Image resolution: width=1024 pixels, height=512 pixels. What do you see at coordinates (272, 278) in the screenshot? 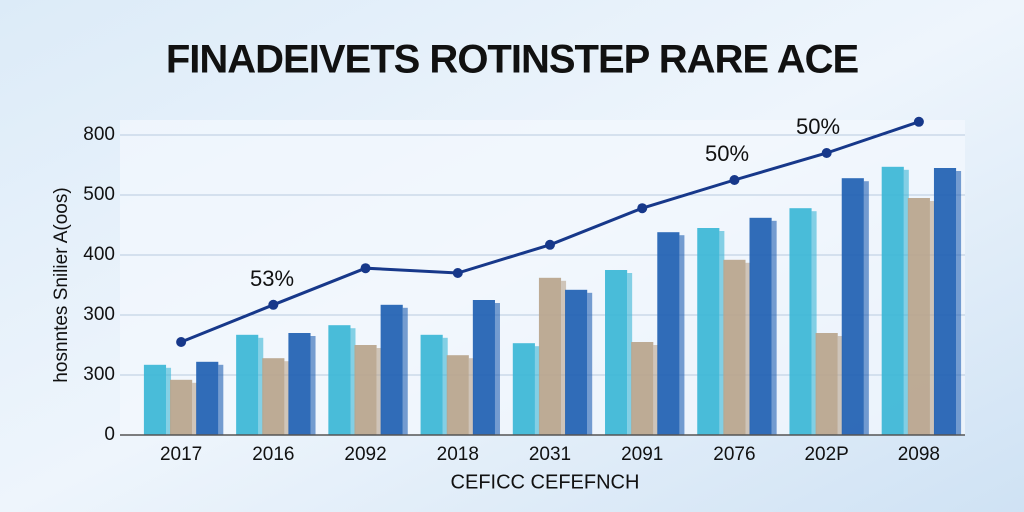
I see `annotation: 53%` at bounding box center [272, 278].